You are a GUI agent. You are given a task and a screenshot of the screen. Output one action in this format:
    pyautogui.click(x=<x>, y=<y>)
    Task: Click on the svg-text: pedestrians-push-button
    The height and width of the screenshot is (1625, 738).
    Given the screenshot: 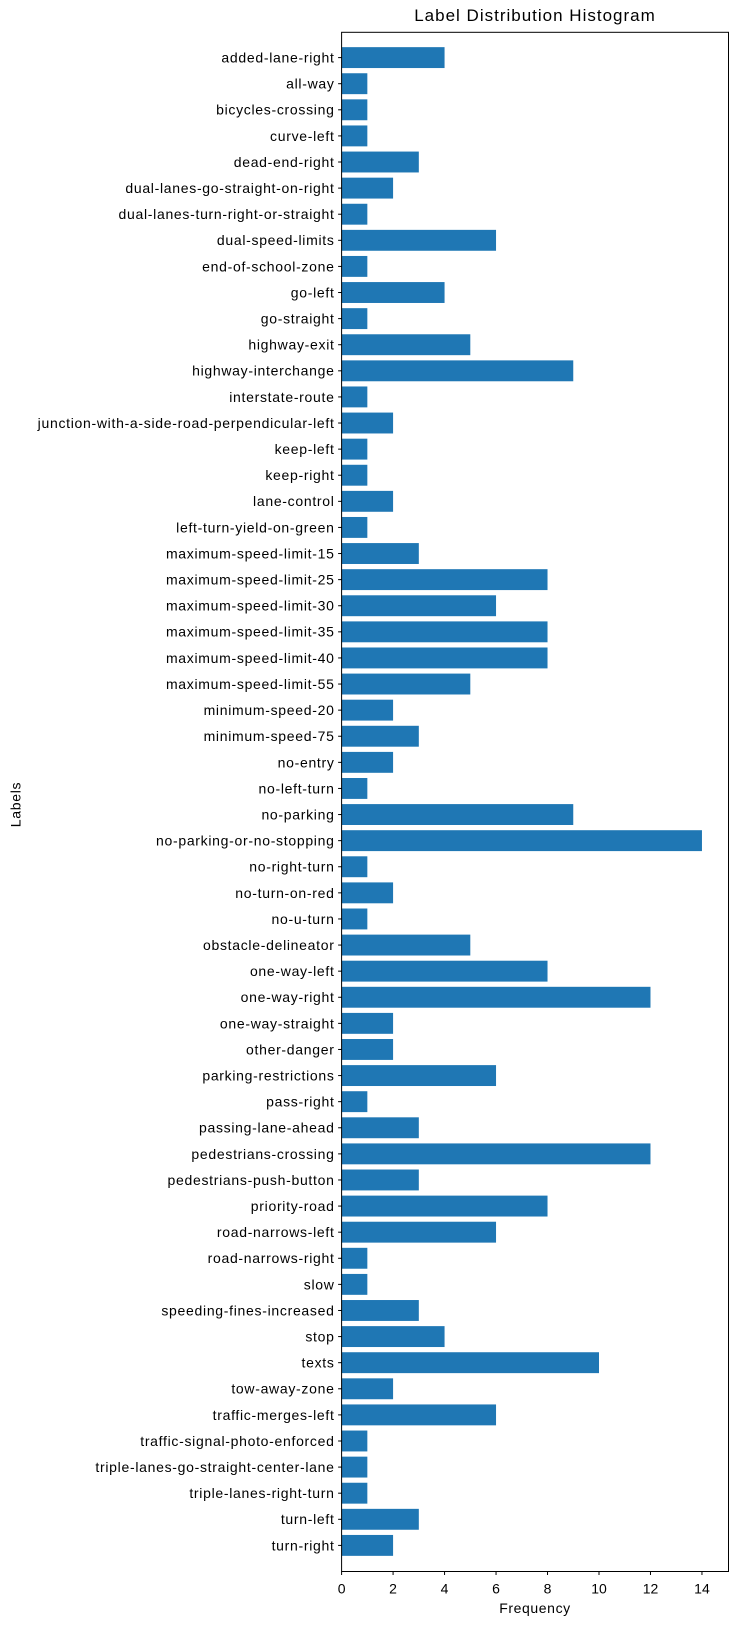 What is the action you would take?
    pyautogui.click(x=251, y=1180)
    